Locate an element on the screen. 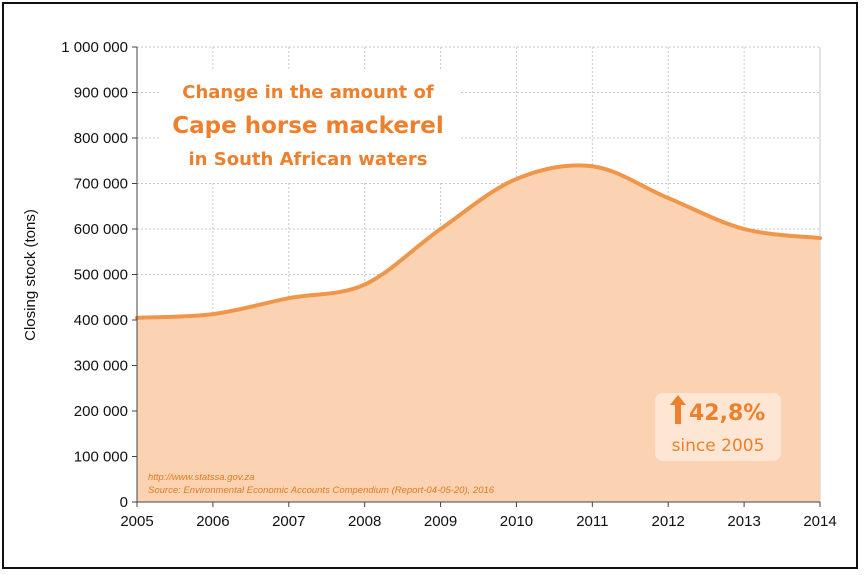 The image size is (864, 575). up-arrow-icon is located at coordinates (678, 409).